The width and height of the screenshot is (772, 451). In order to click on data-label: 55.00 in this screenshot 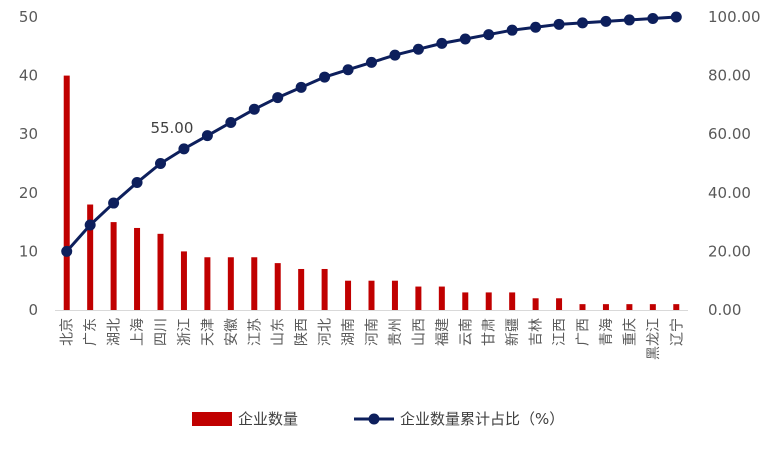, I will do `click(171, 128)`.